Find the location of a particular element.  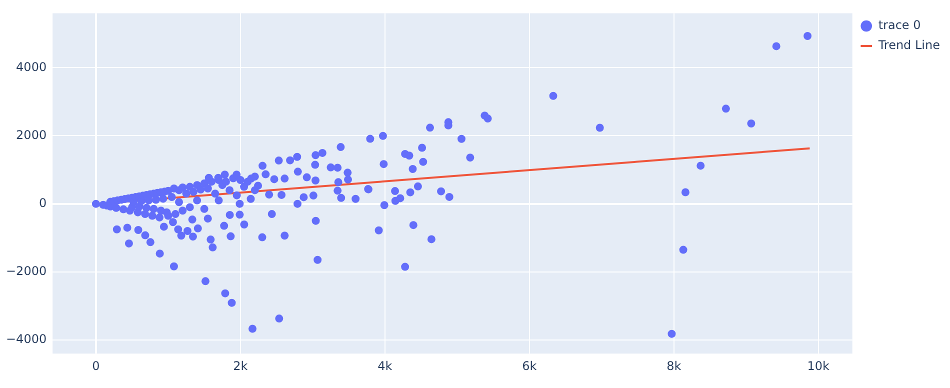

legend-label: trace 0 is located at coordinates (899, 25).